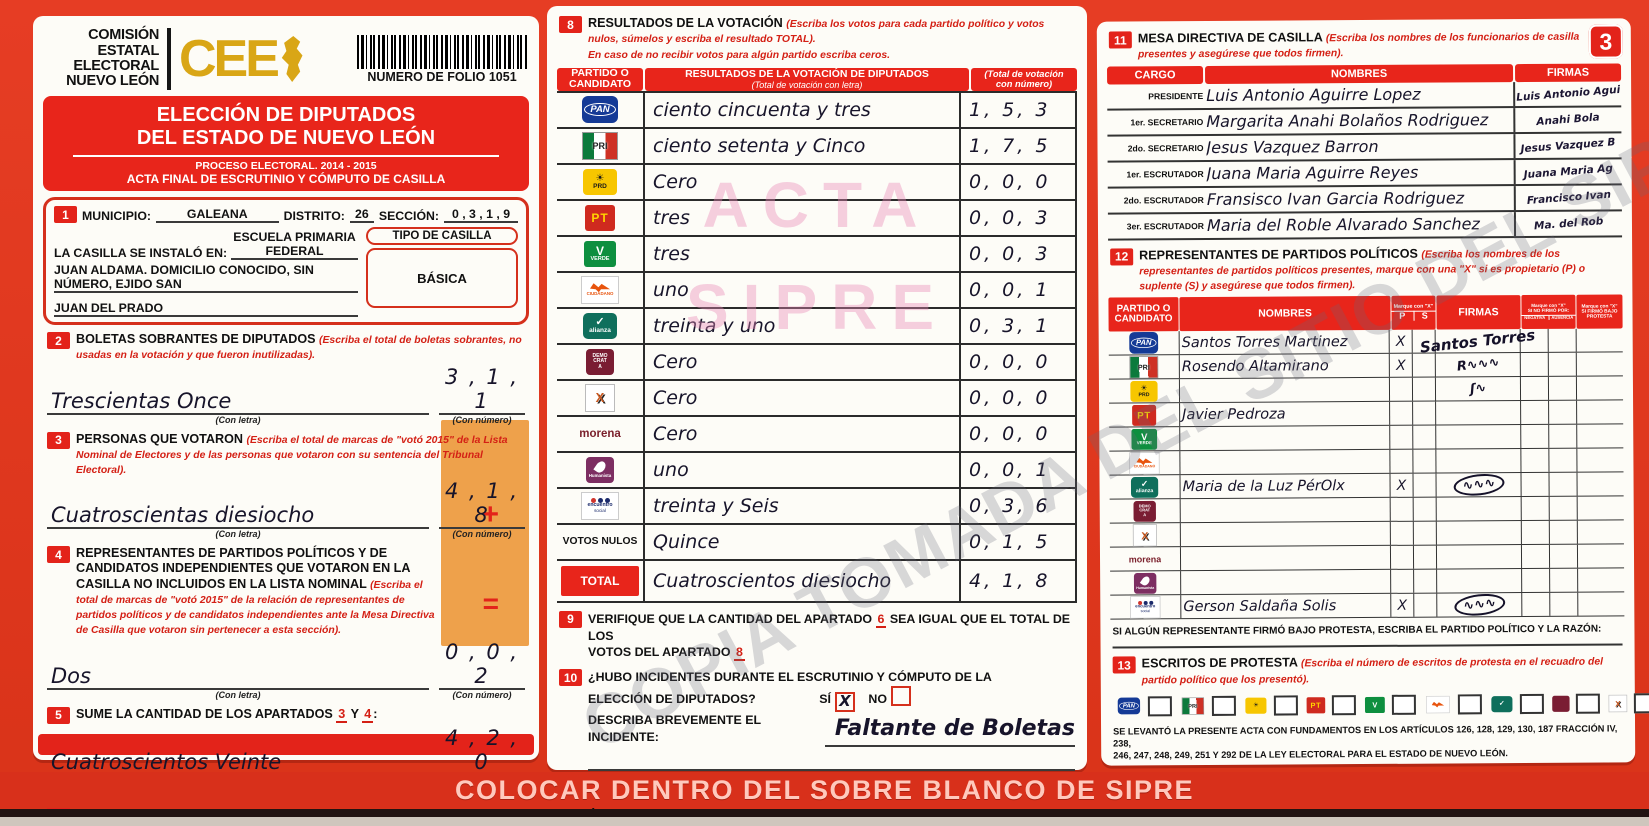 Image resolution: width=1649 pixels, height=826 pixels. Describe the element at coordinates (1145, 607) in the screenshot. I see `encuentro-social-logo: encuentro social` at that location.